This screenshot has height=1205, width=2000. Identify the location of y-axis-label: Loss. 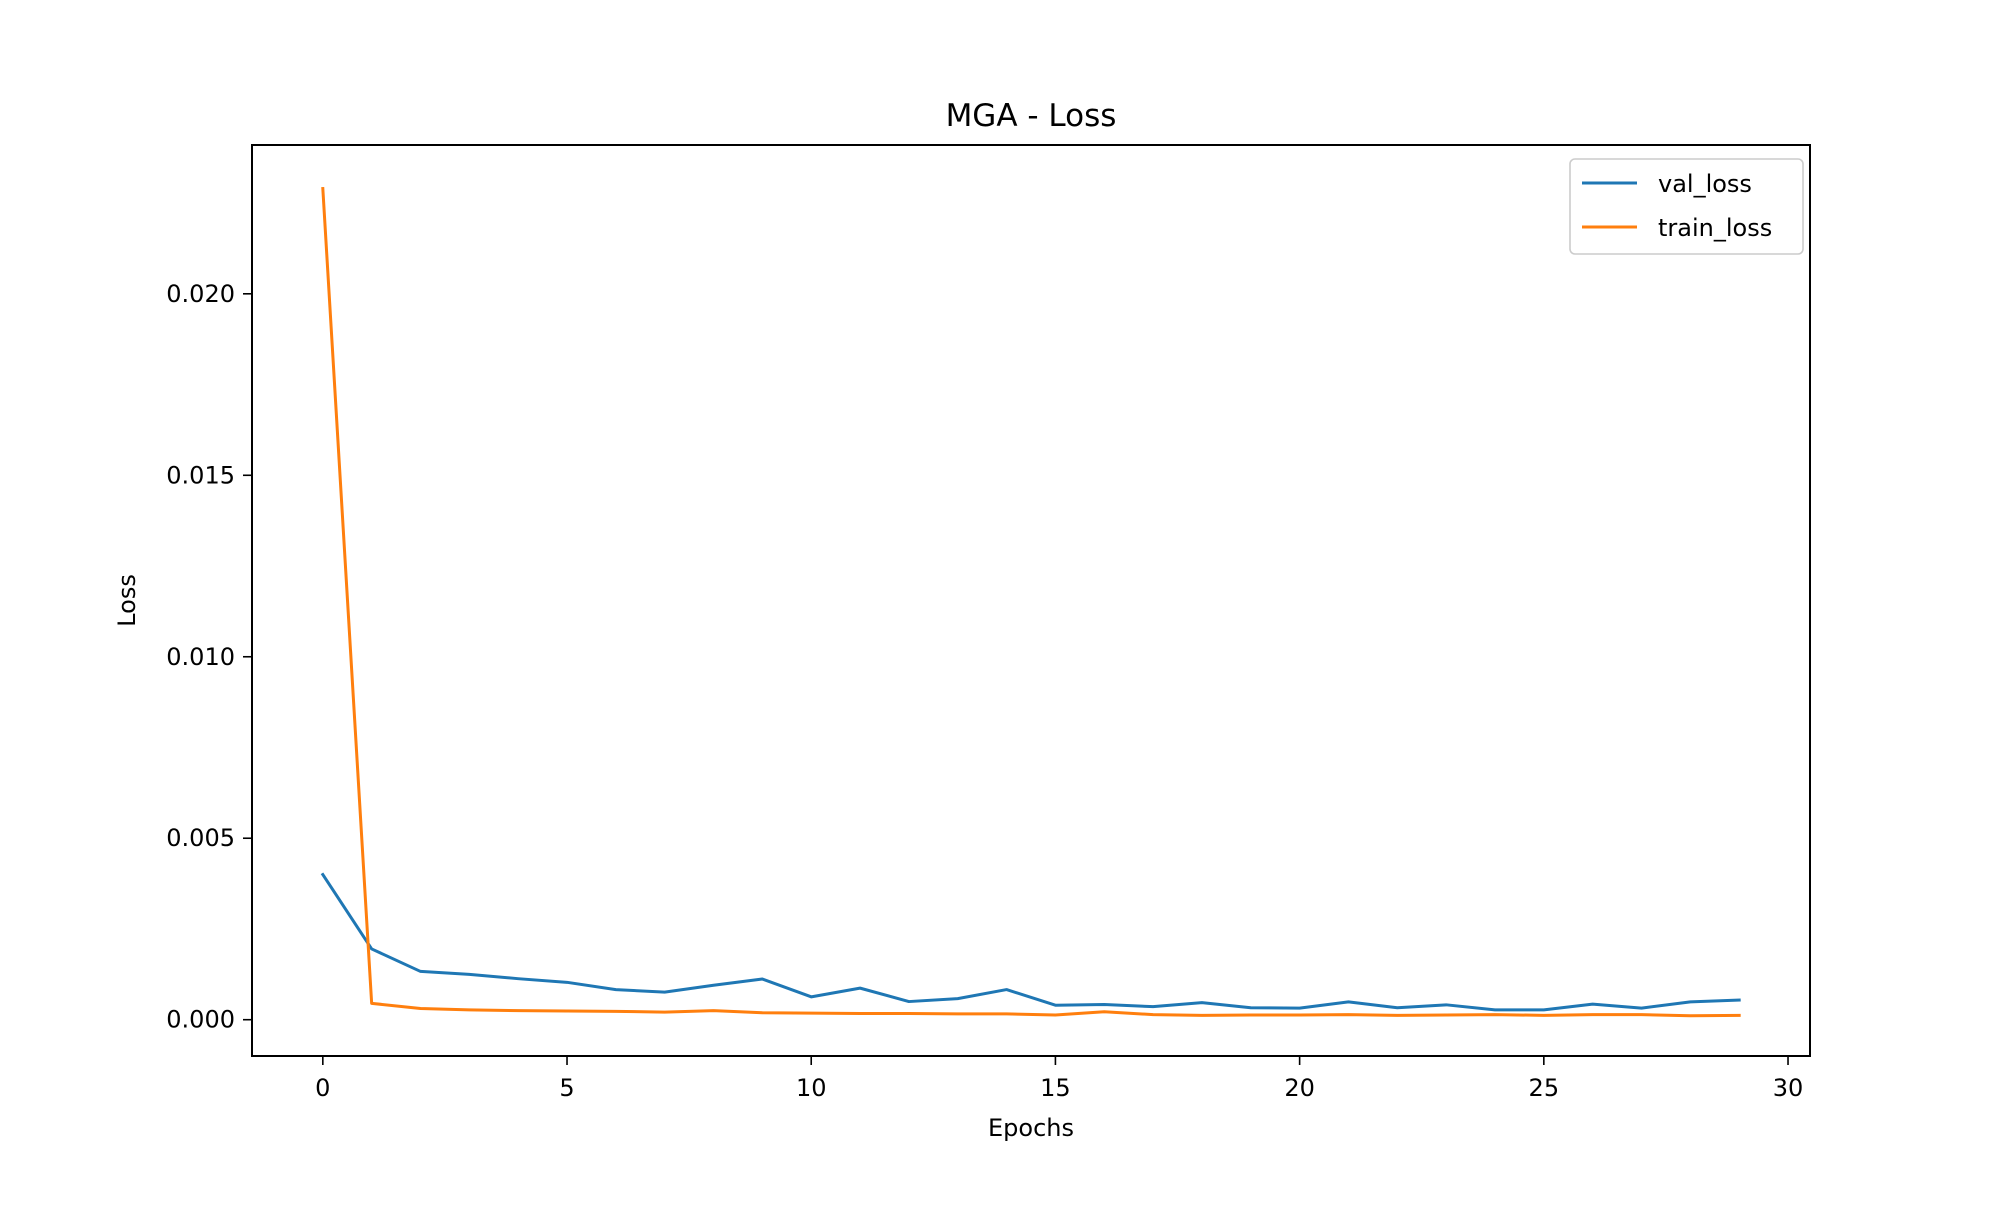
(127, 600).